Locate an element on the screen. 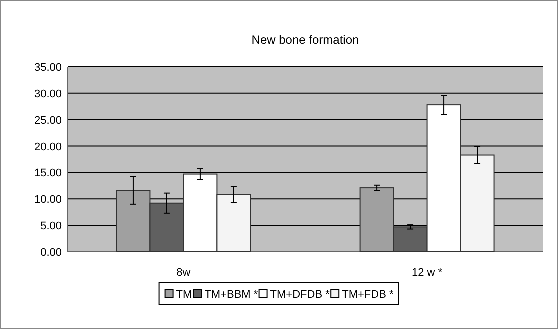  x-tick-label: 8w is located at coordinates (183, 273).